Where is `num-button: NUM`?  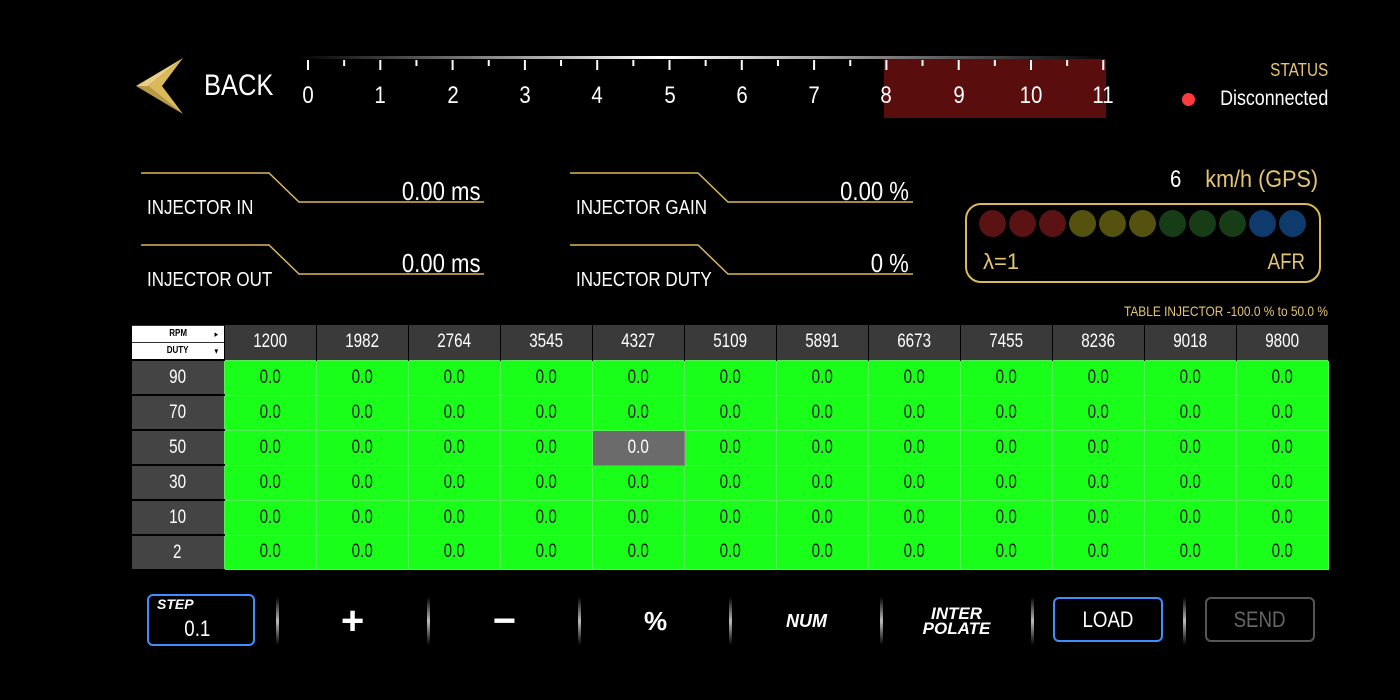
num-button: NUM is located at coordinates (806, 621).